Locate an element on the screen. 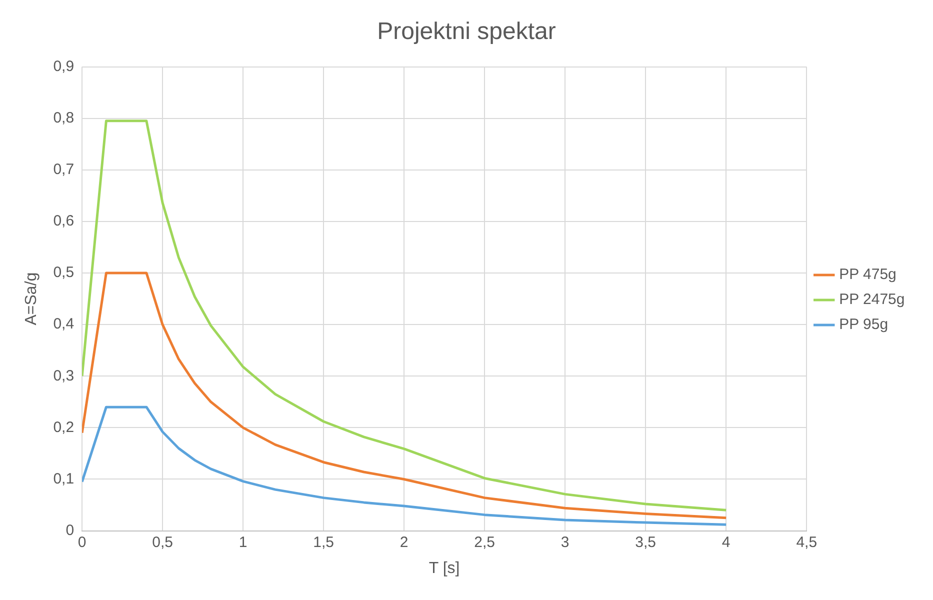 The image size is (933, 600). x-tick-label: 2 is located at coordinates (404, 542).